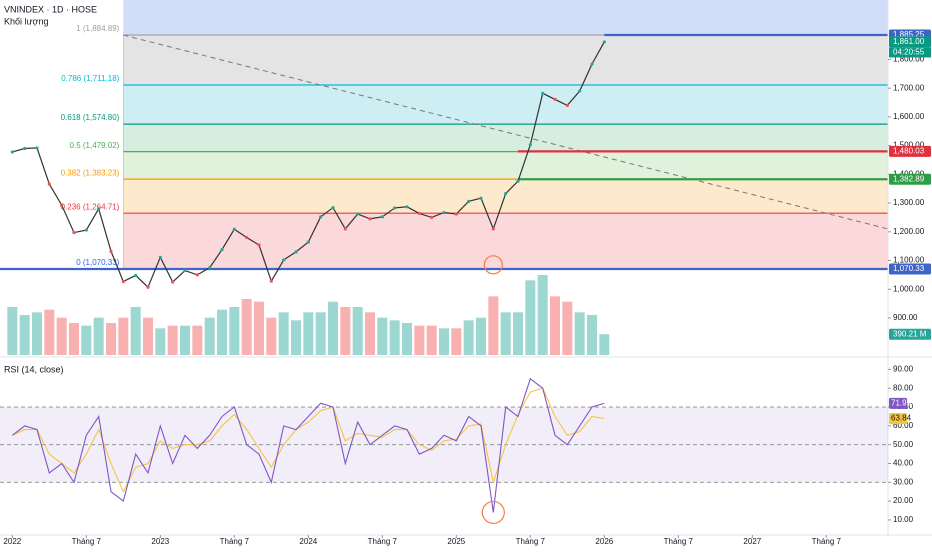 The width and height of the screenshot is (932, 555). What do you see at coordinates (90, 206) in the screenshot?
I see `fib-label: 0.236 (1,264.71)` at bounding box center [90, 206].